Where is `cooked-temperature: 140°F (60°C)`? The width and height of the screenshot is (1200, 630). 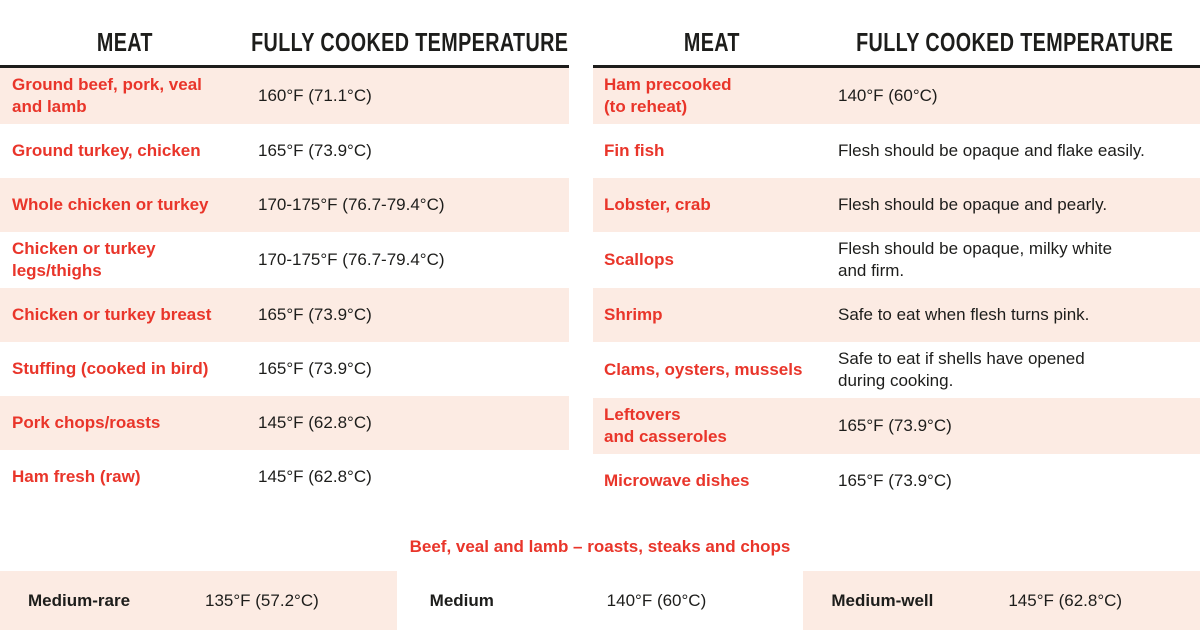 cooked-temperature: 140°F (60°C) is located at coordinates (888, 95).